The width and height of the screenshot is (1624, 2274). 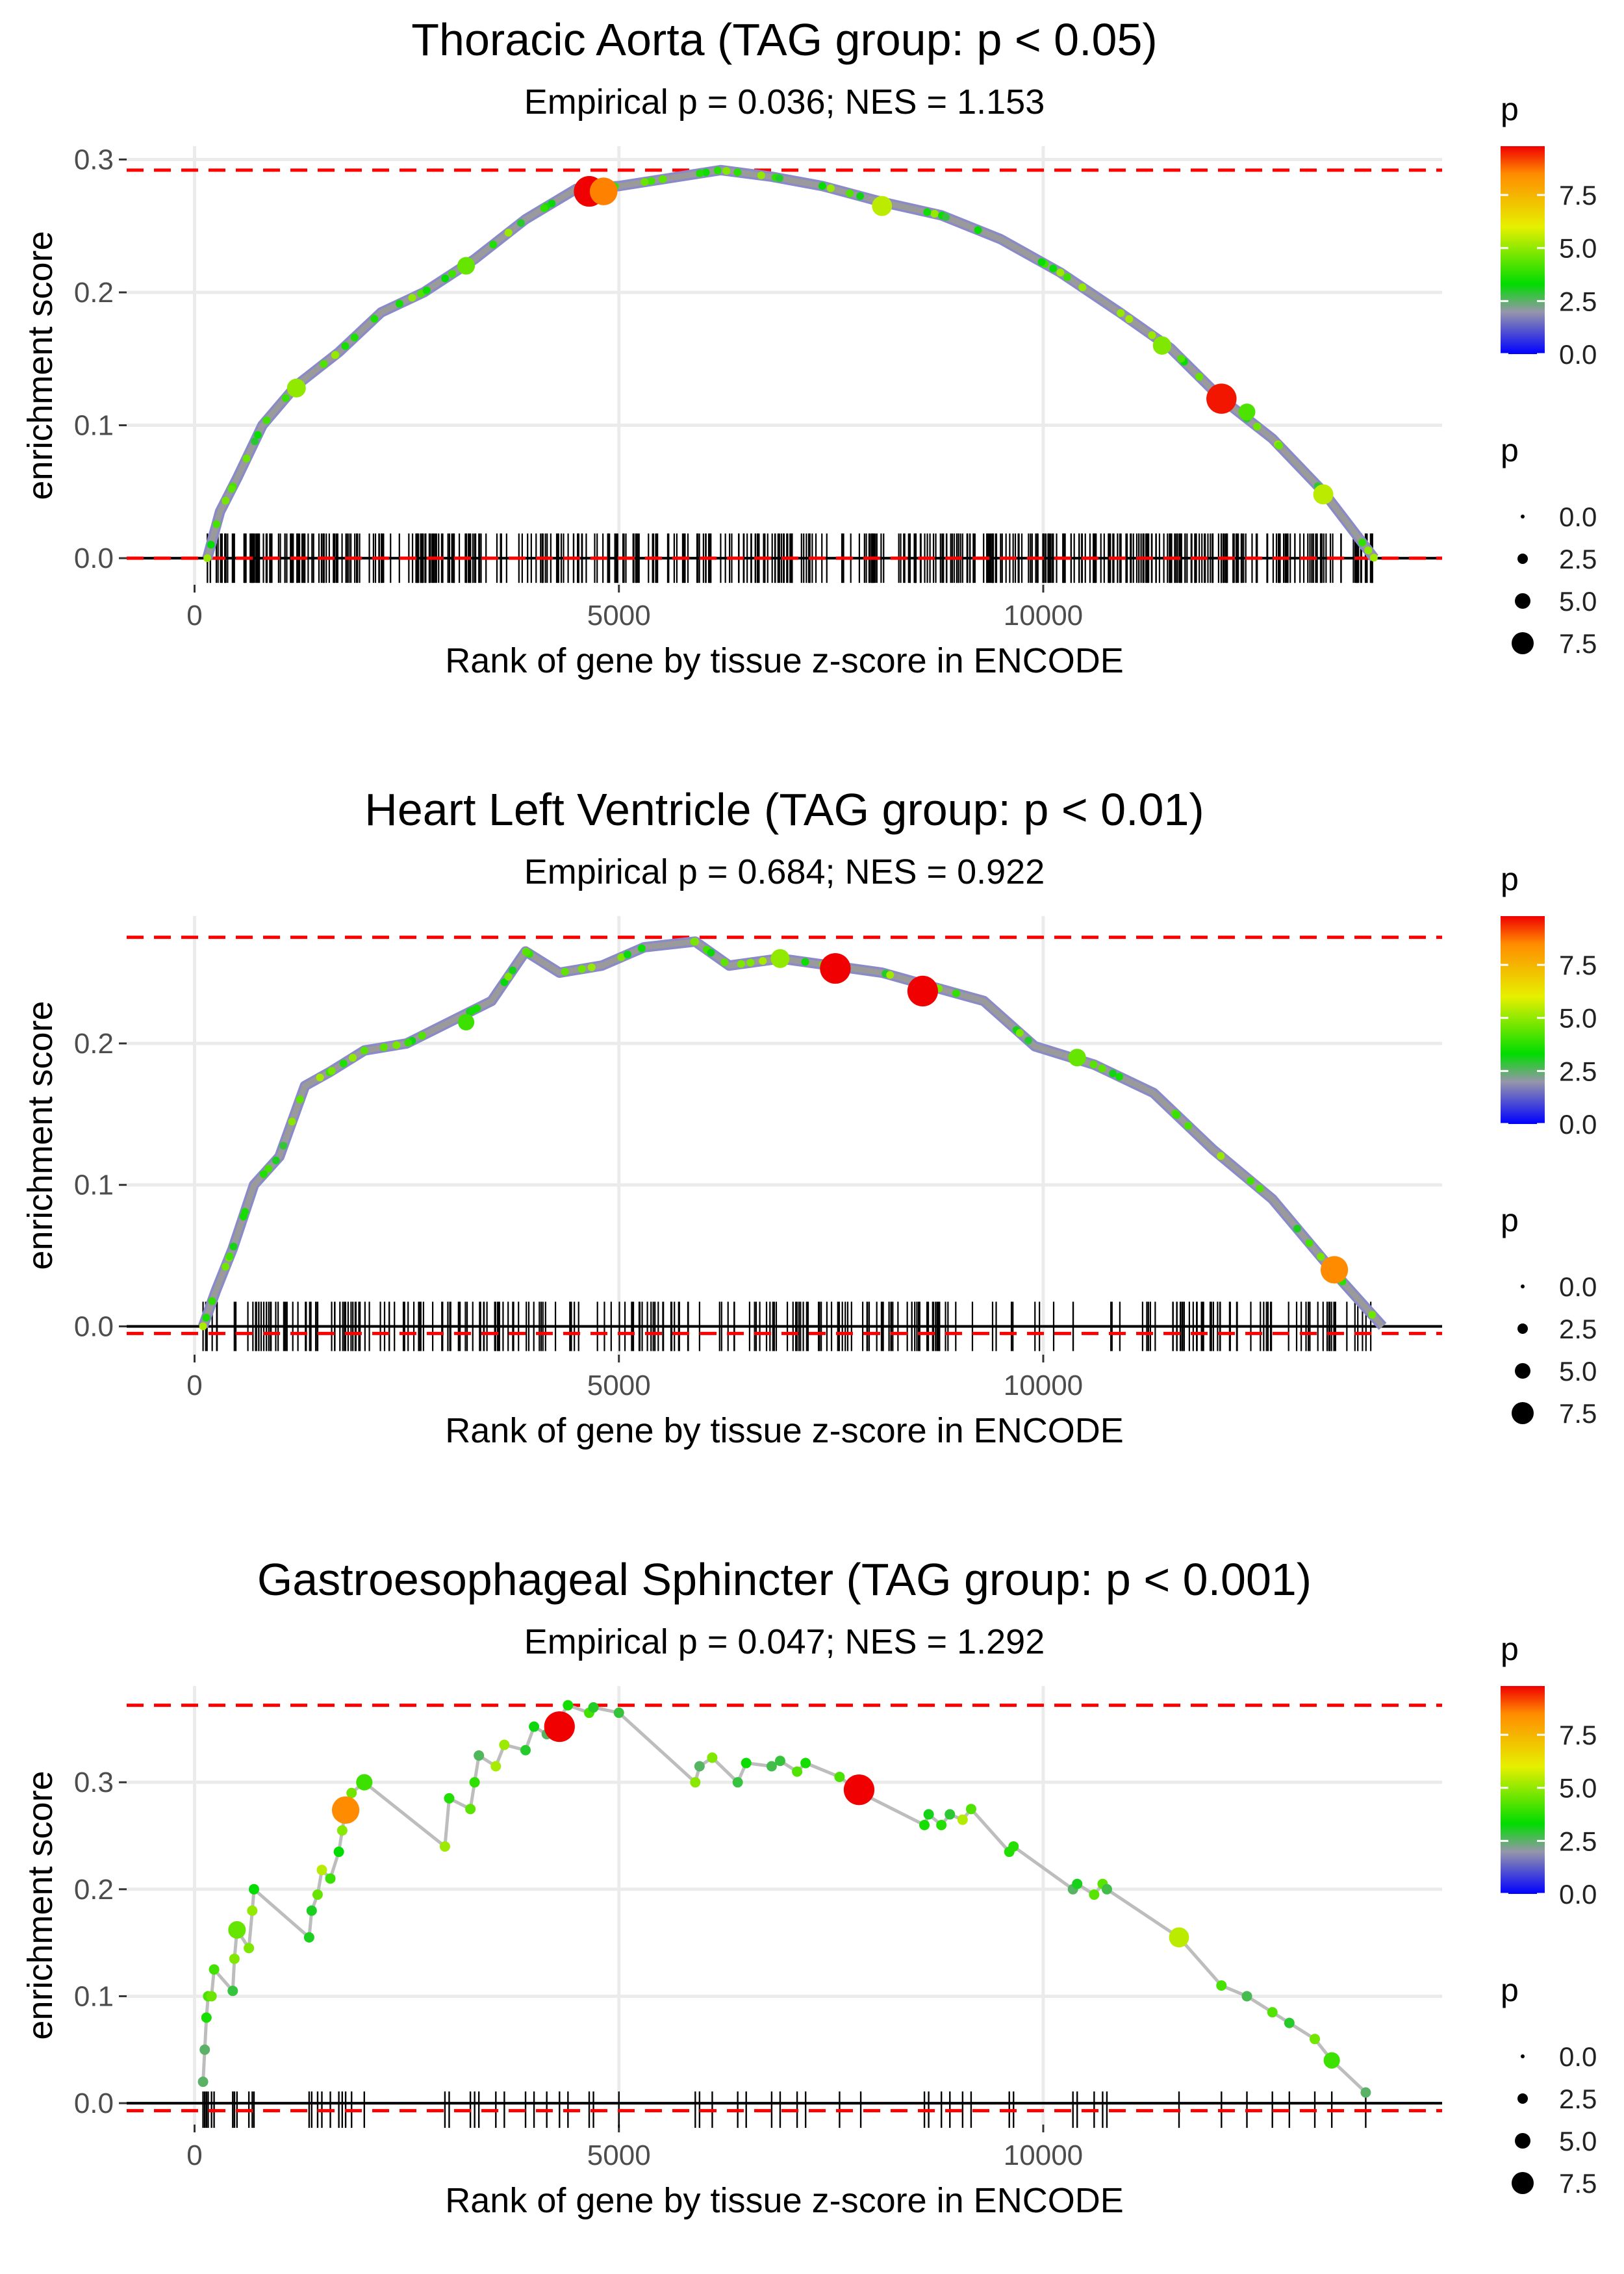 What do you see at coordinates (94, 1782) in the screenshot?
I see `y-tick-label: 0.3` at bounding box center [94, 1782].